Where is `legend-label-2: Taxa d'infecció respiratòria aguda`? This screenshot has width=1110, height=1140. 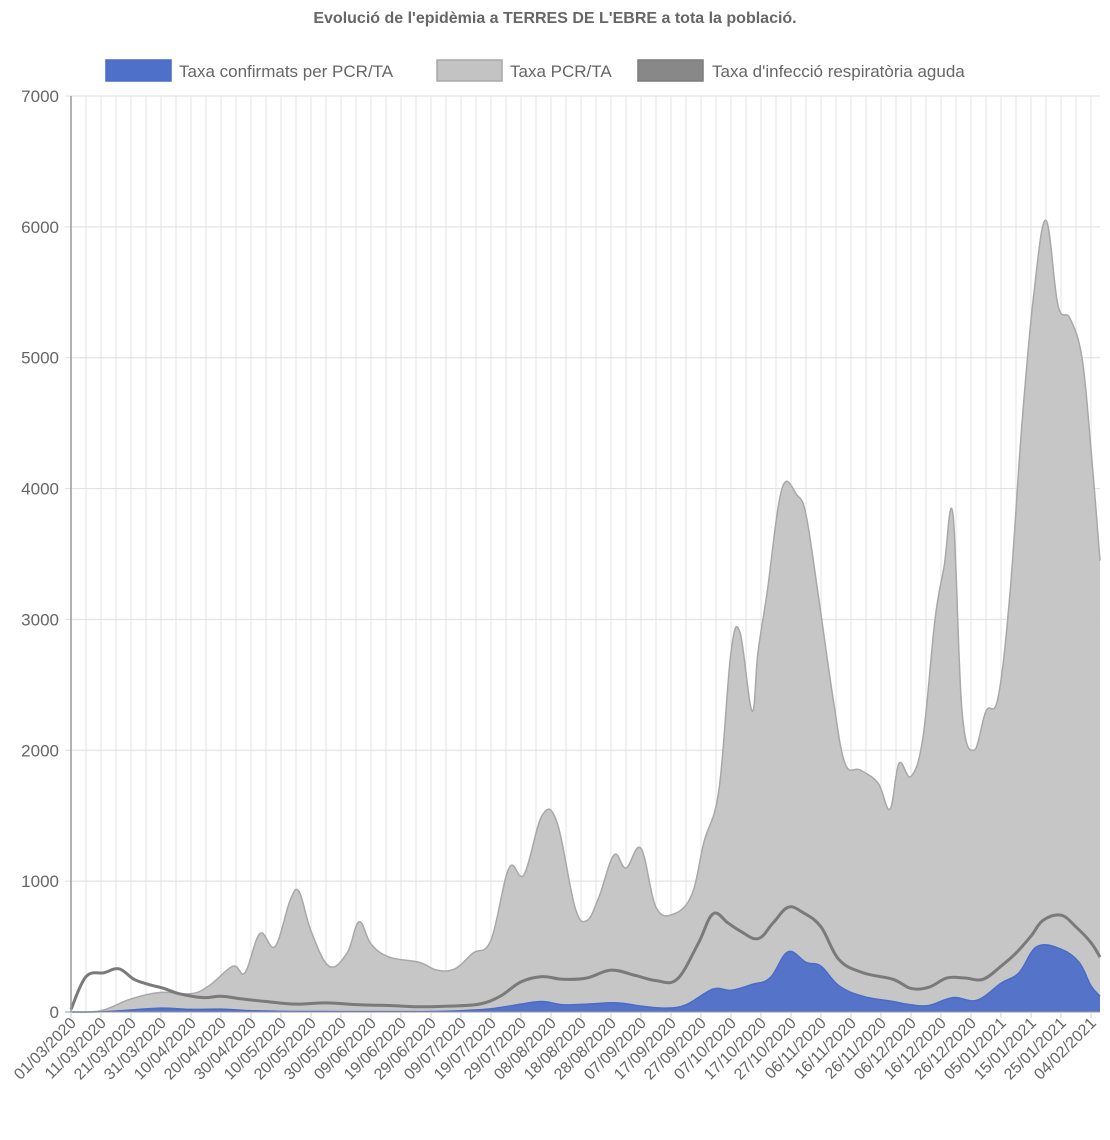 legend-label-2: Taxa d'infecció respiratòria aguda is located at coordinates (838, 71).